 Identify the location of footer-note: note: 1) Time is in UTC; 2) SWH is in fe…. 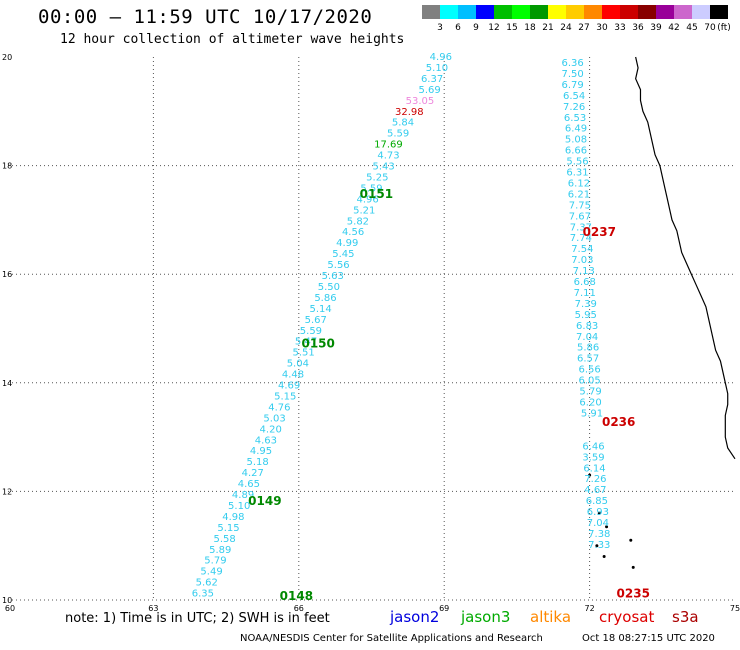
(197, 618).